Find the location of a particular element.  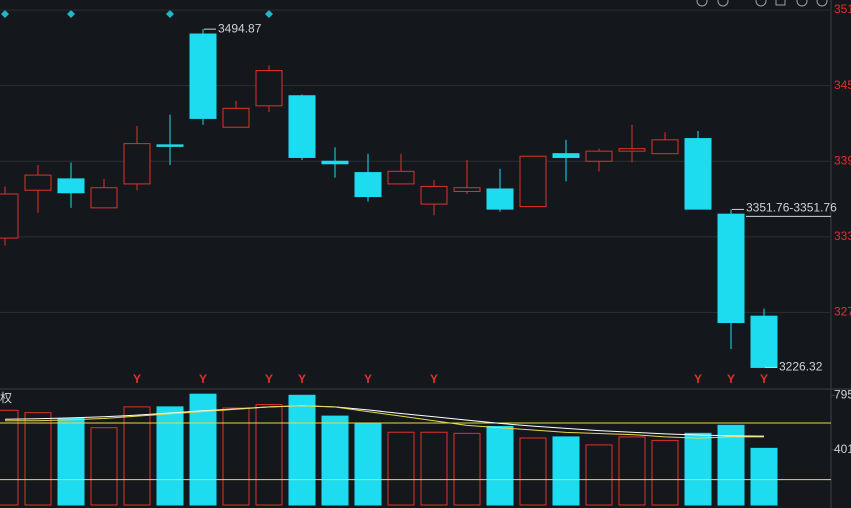

annotation: 3494.87 is located at coordinates (240, 28).